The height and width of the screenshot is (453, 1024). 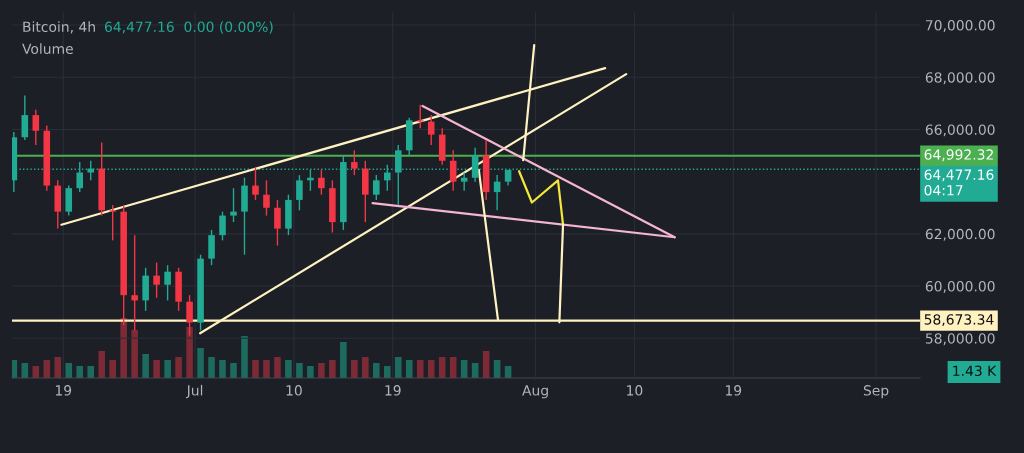 I want to click on x-tick-label: Sep, so click(x=876, y=392).